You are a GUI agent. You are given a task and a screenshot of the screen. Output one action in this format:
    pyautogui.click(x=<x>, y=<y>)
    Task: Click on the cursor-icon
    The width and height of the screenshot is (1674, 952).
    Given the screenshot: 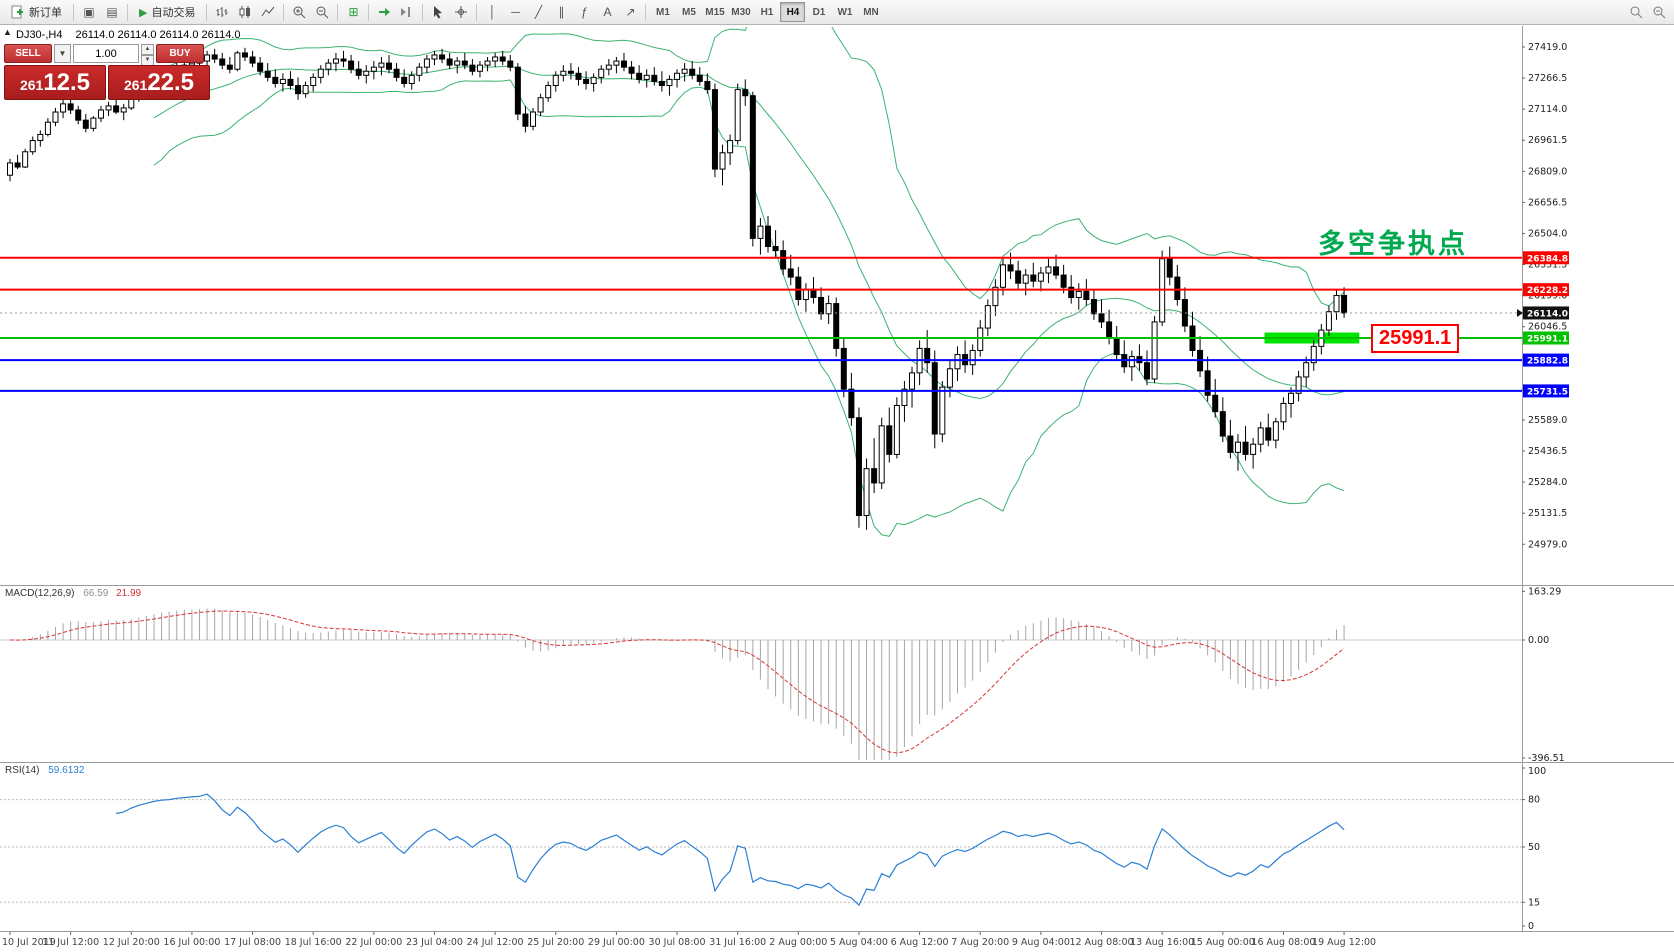 What is the action you would take?
    pyautogui.click(x=438, y=12)
    